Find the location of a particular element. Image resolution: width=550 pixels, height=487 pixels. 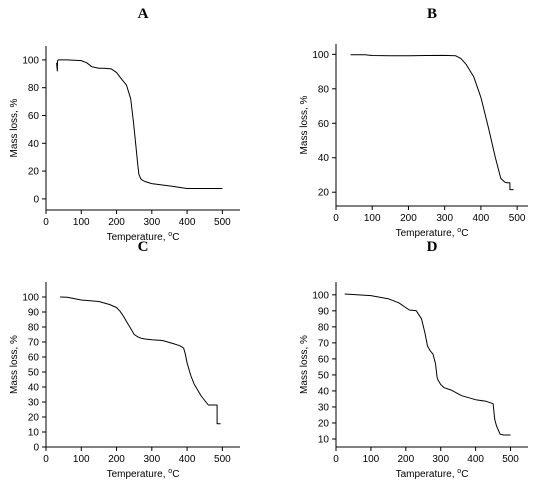

panel-b-y-tick-label: 40 is located at coordinates (324, 158).